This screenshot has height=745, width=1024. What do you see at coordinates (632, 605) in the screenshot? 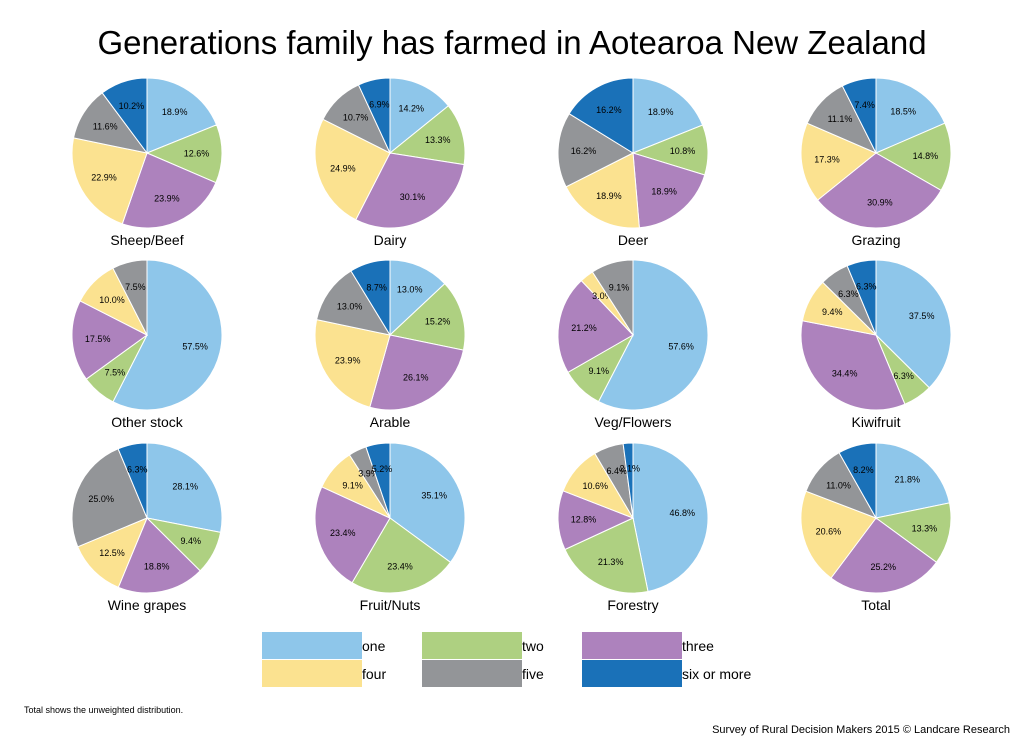
I see `pie-title: Forestry` at bounding box center [632, 605].